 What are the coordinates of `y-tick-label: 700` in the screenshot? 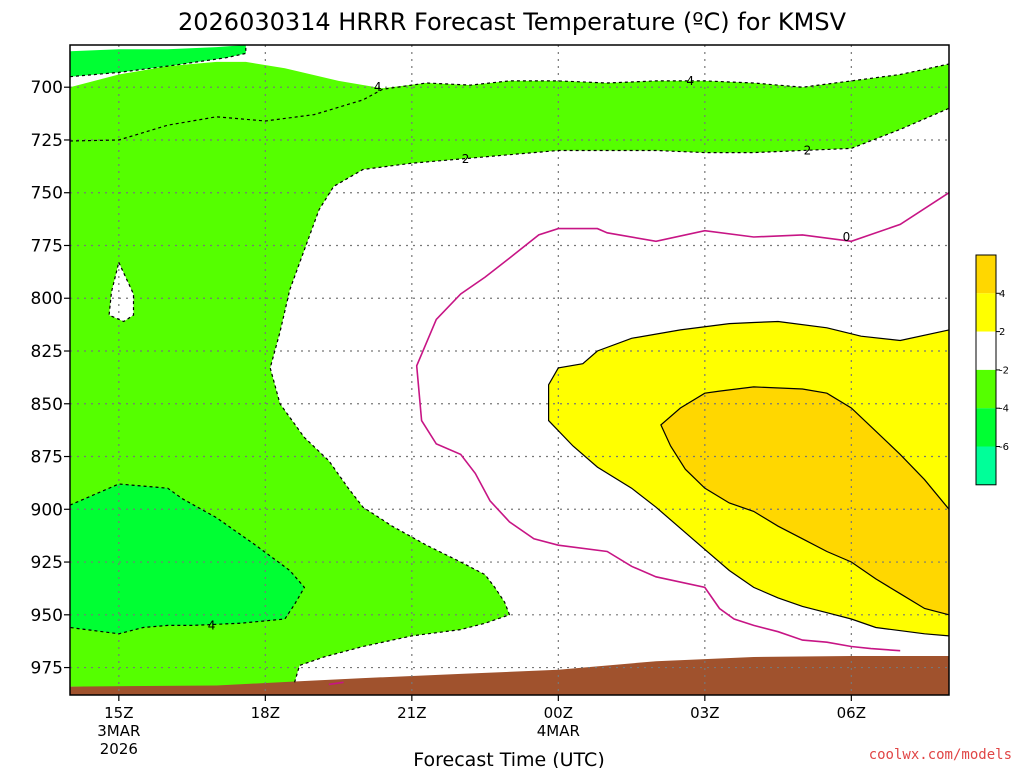 It's located at (47, 88).